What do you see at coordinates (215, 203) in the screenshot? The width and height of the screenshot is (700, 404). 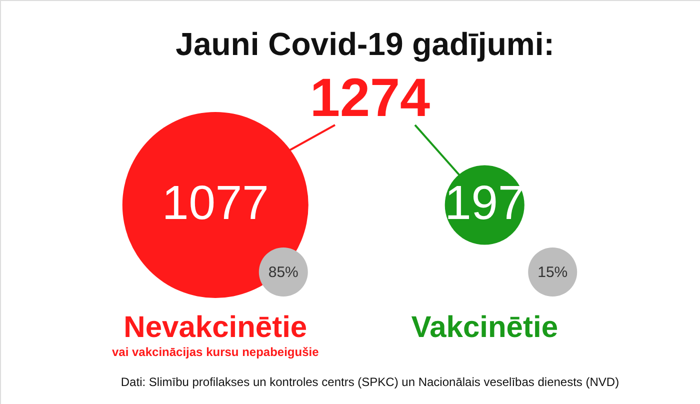 I see `data-label: 1077` at bounding box center [215, 203].